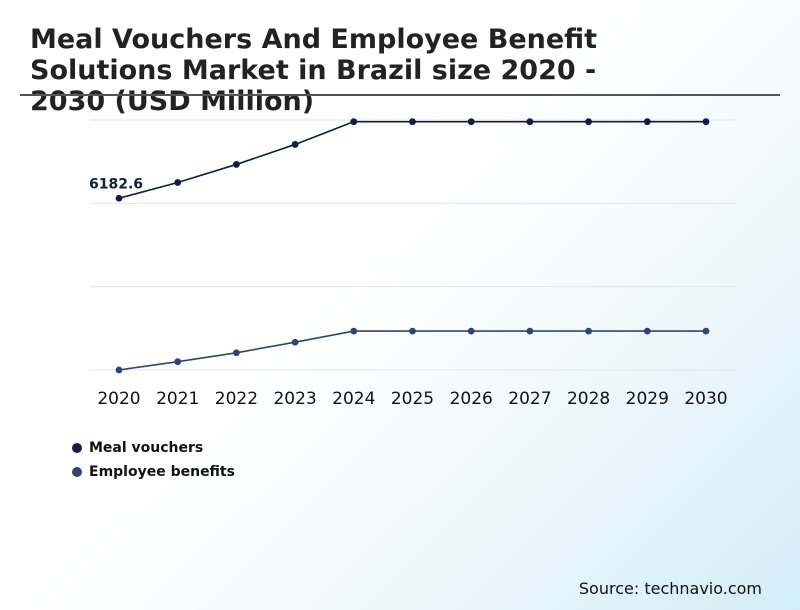 Image resolution: width=800 pixels, height=610 pixels. I want to click on x-tick-label-2020: 2020, so click(118, 399).